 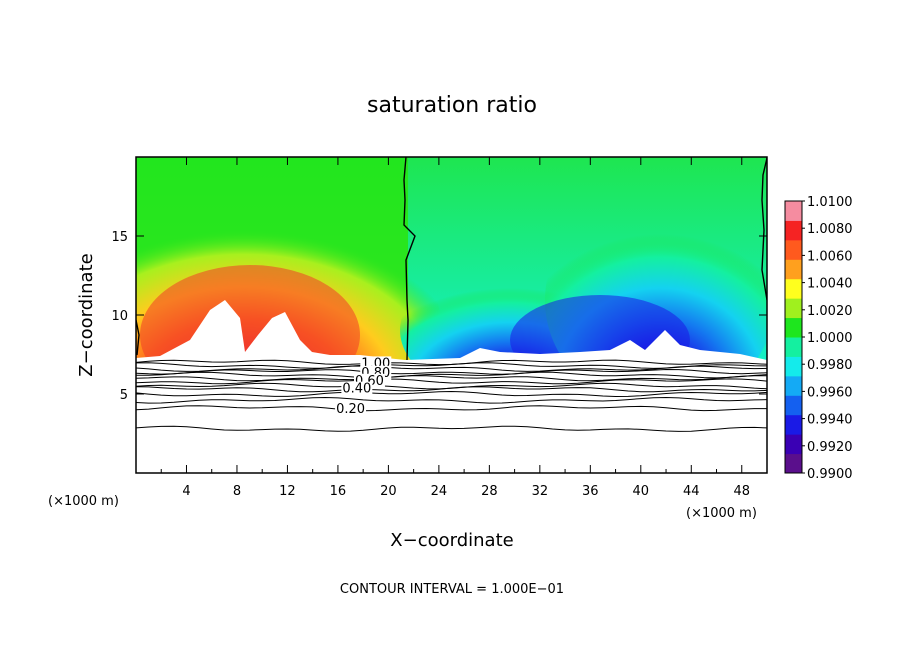 What do you see at coordinates (338, 491) in the screenshot?
I see `x-tick-label: 16` at bounding box center [338, 491].